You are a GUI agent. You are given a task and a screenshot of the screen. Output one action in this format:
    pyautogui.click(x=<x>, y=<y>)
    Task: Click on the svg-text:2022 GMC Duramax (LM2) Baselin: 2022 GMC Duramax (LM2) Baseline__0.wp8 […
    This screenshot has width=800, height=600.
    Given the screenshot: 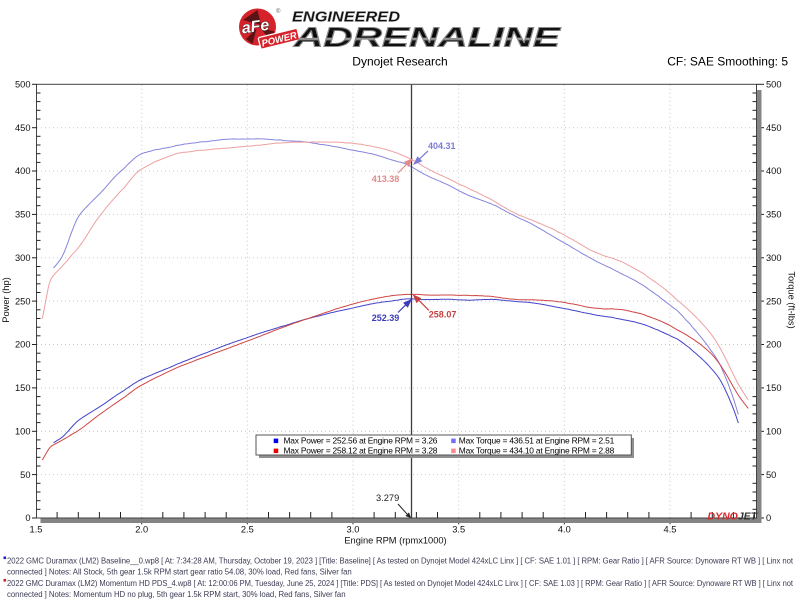 What is the action you would take?
    pyautogui.click(x=400, y=561)
    